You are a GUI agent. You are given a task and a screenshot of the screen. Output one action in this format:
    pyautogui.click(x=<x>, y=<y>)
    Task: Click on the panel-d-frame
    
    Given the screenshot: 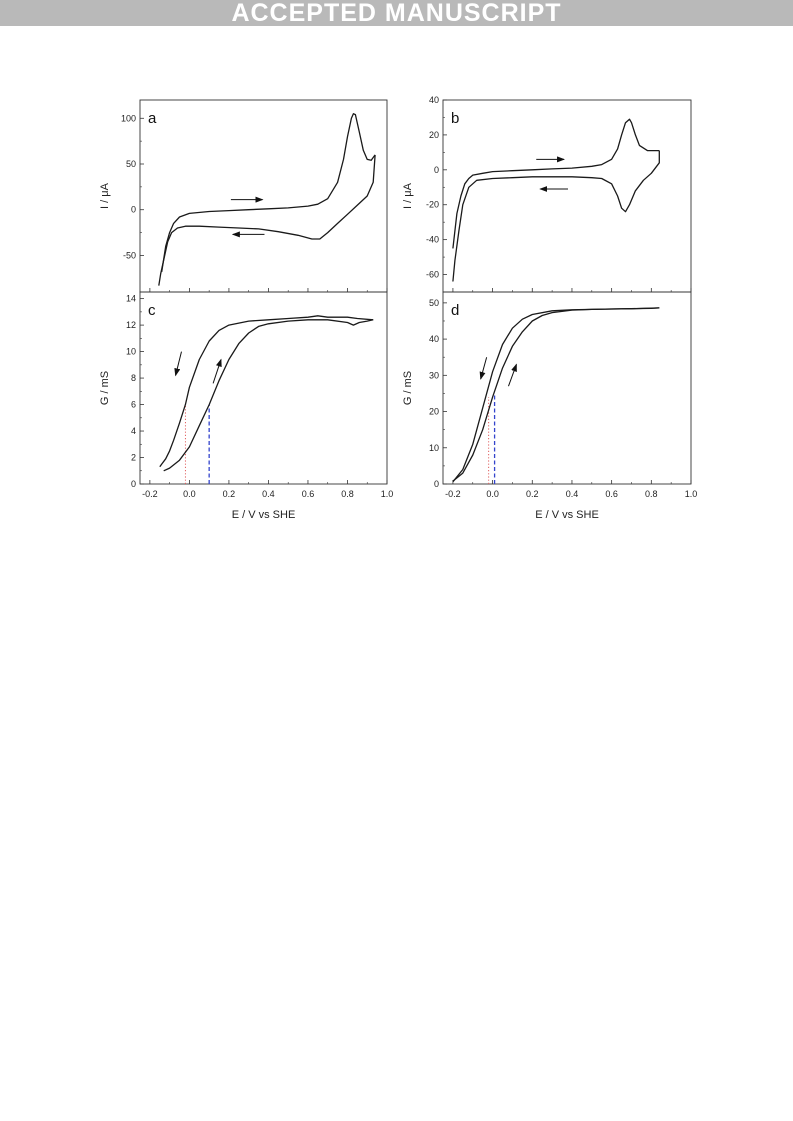 What is the action you would take?
    pyautogui.click(x=567, y=388)
    